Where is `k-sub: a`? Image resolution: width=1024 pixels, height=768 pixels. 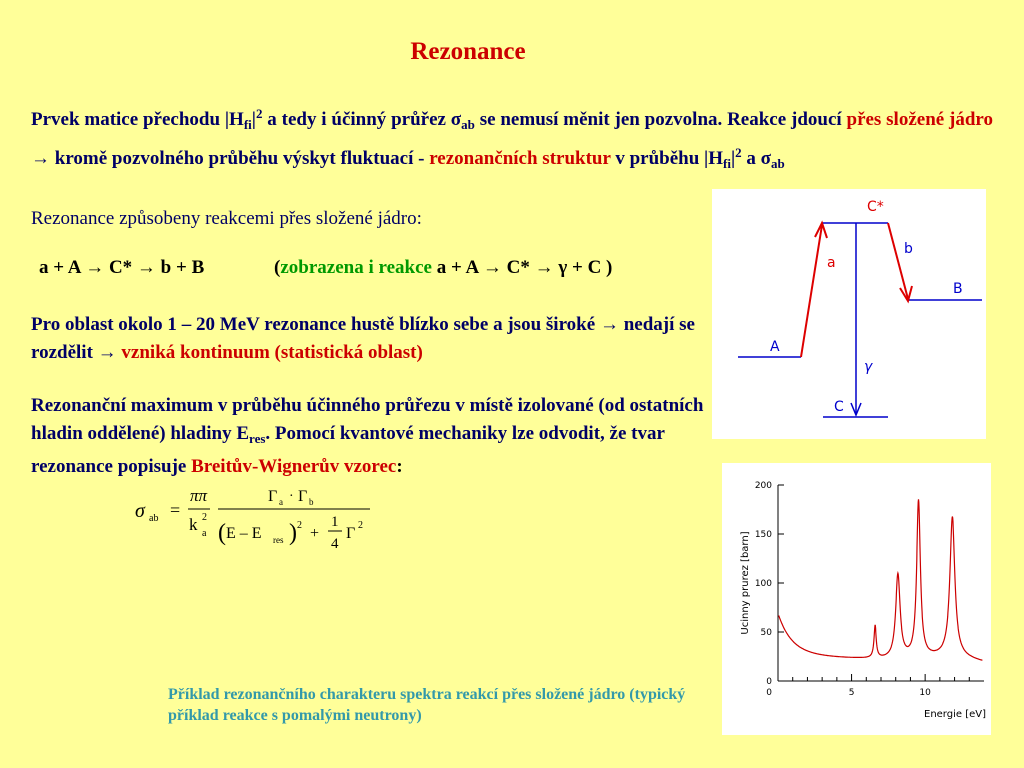 k-sub: a is located at coordinates (204, 533).